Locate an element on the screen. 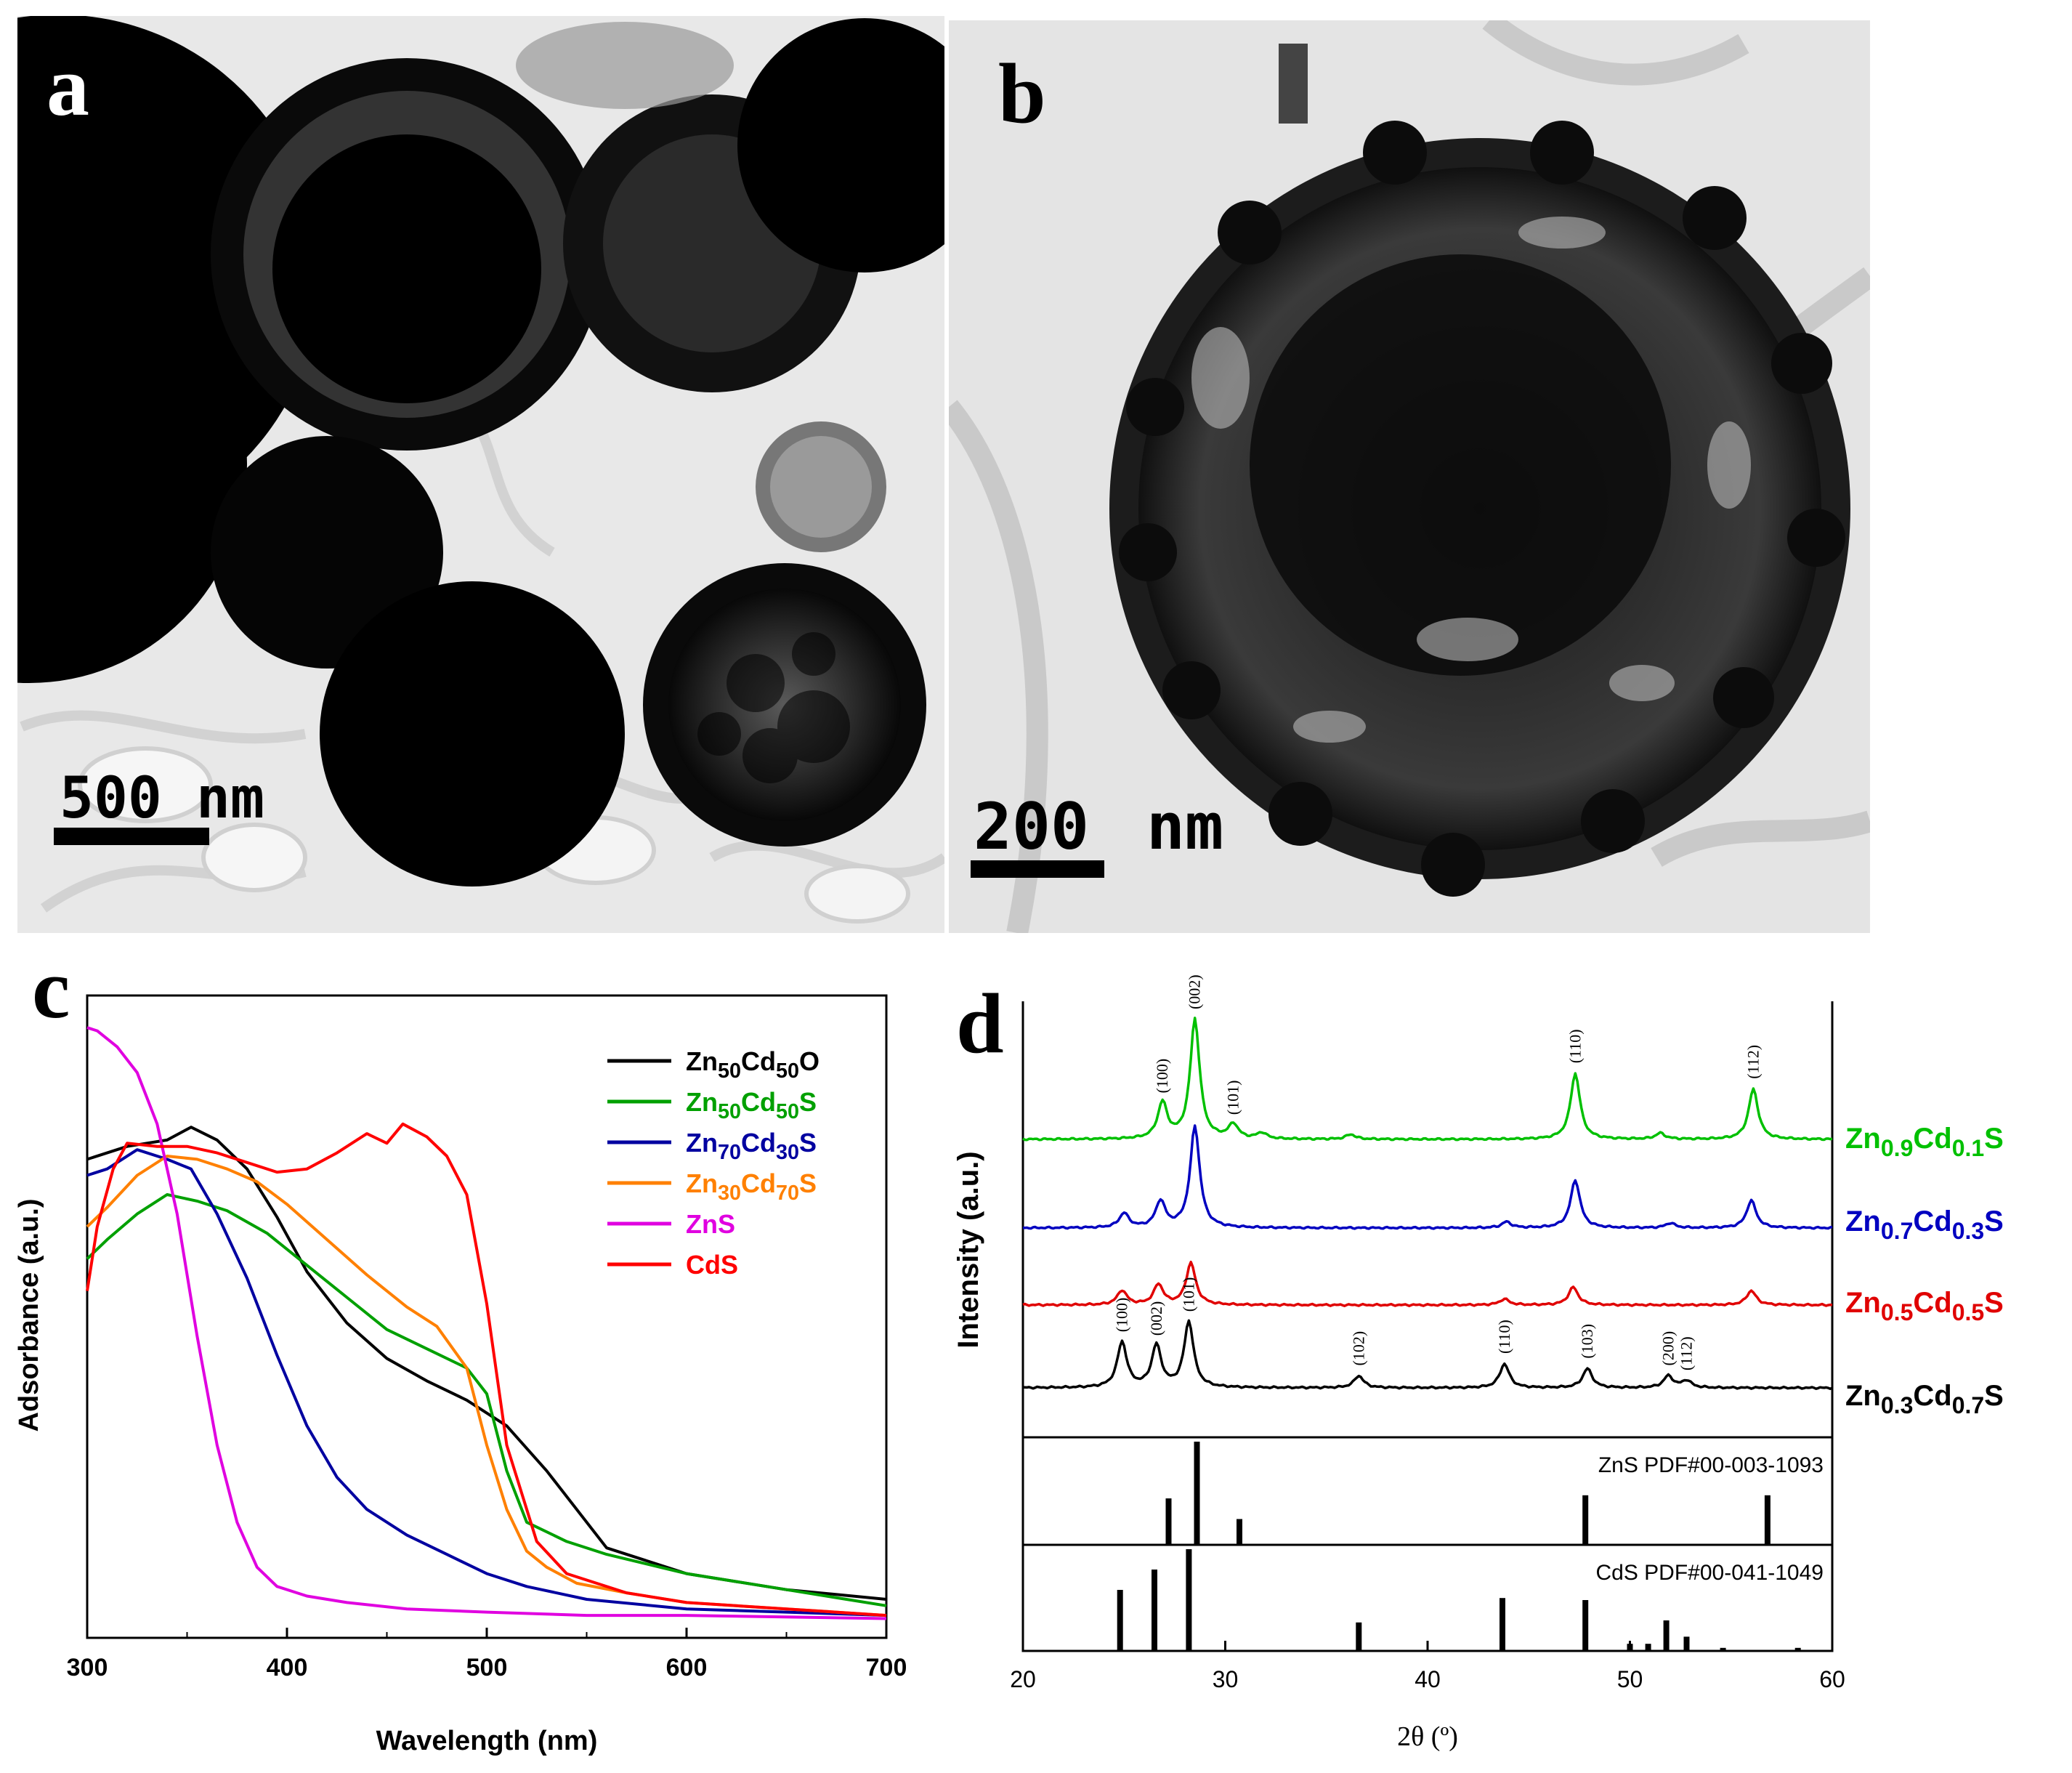 This screenshot has height=1773, width=2072. series-line-cds is located at coordinates (486, 1369).